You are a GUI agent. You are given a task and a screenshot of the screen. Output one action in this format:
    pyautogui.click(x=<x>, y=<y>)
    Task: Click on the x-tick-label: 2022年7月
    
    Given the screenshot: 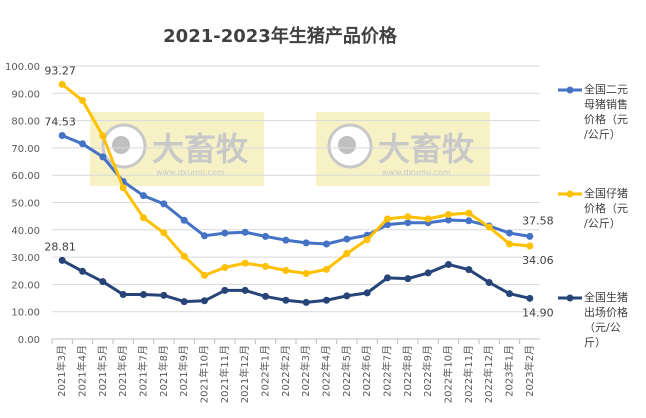 What is the action you would take?
    pyautogui.click(x=387, y=371)
    